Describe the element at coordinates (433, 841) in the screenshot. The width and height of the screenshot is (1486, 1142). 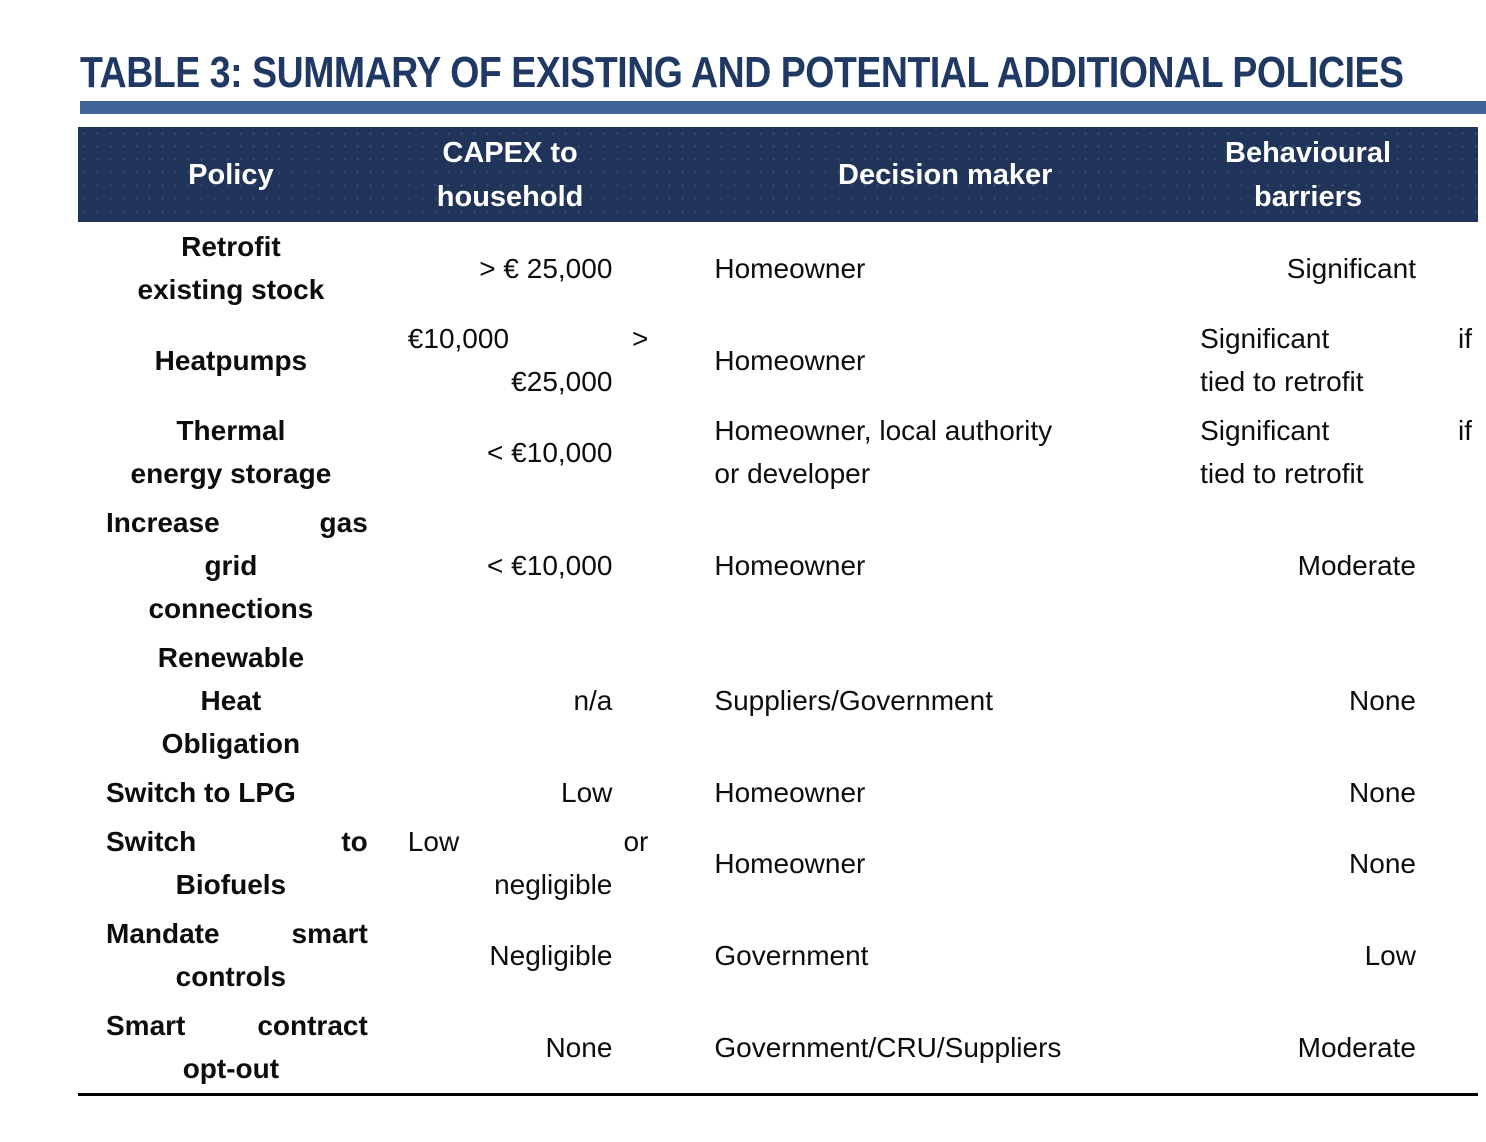
I see `cell-word: Low` at that location.